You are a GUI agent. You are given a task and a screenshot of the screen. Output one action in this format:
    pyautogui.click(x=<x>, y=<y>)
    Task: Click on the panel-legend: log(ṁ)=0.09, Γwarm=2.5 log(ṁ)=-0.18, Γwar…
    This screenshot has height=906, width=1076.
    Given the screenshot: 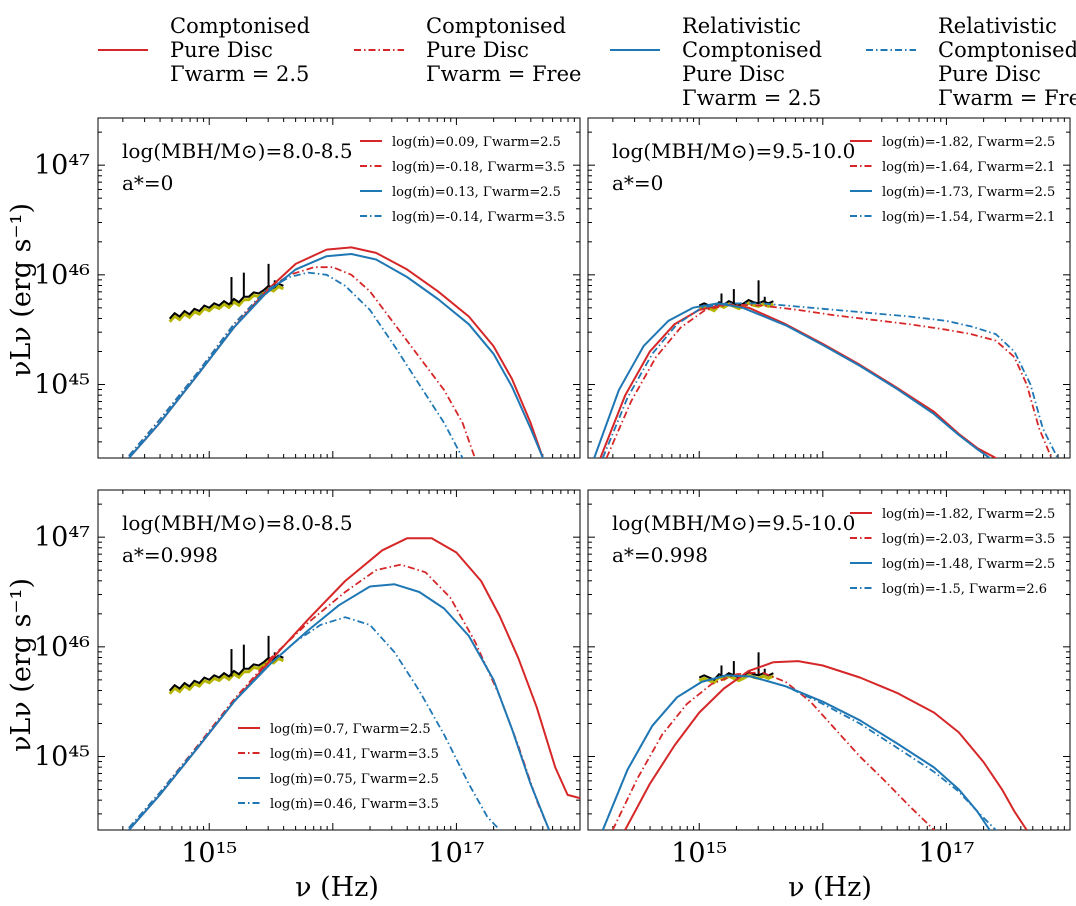 What is the action you would take?
    pyautogui.click(x=462, y=180)
    